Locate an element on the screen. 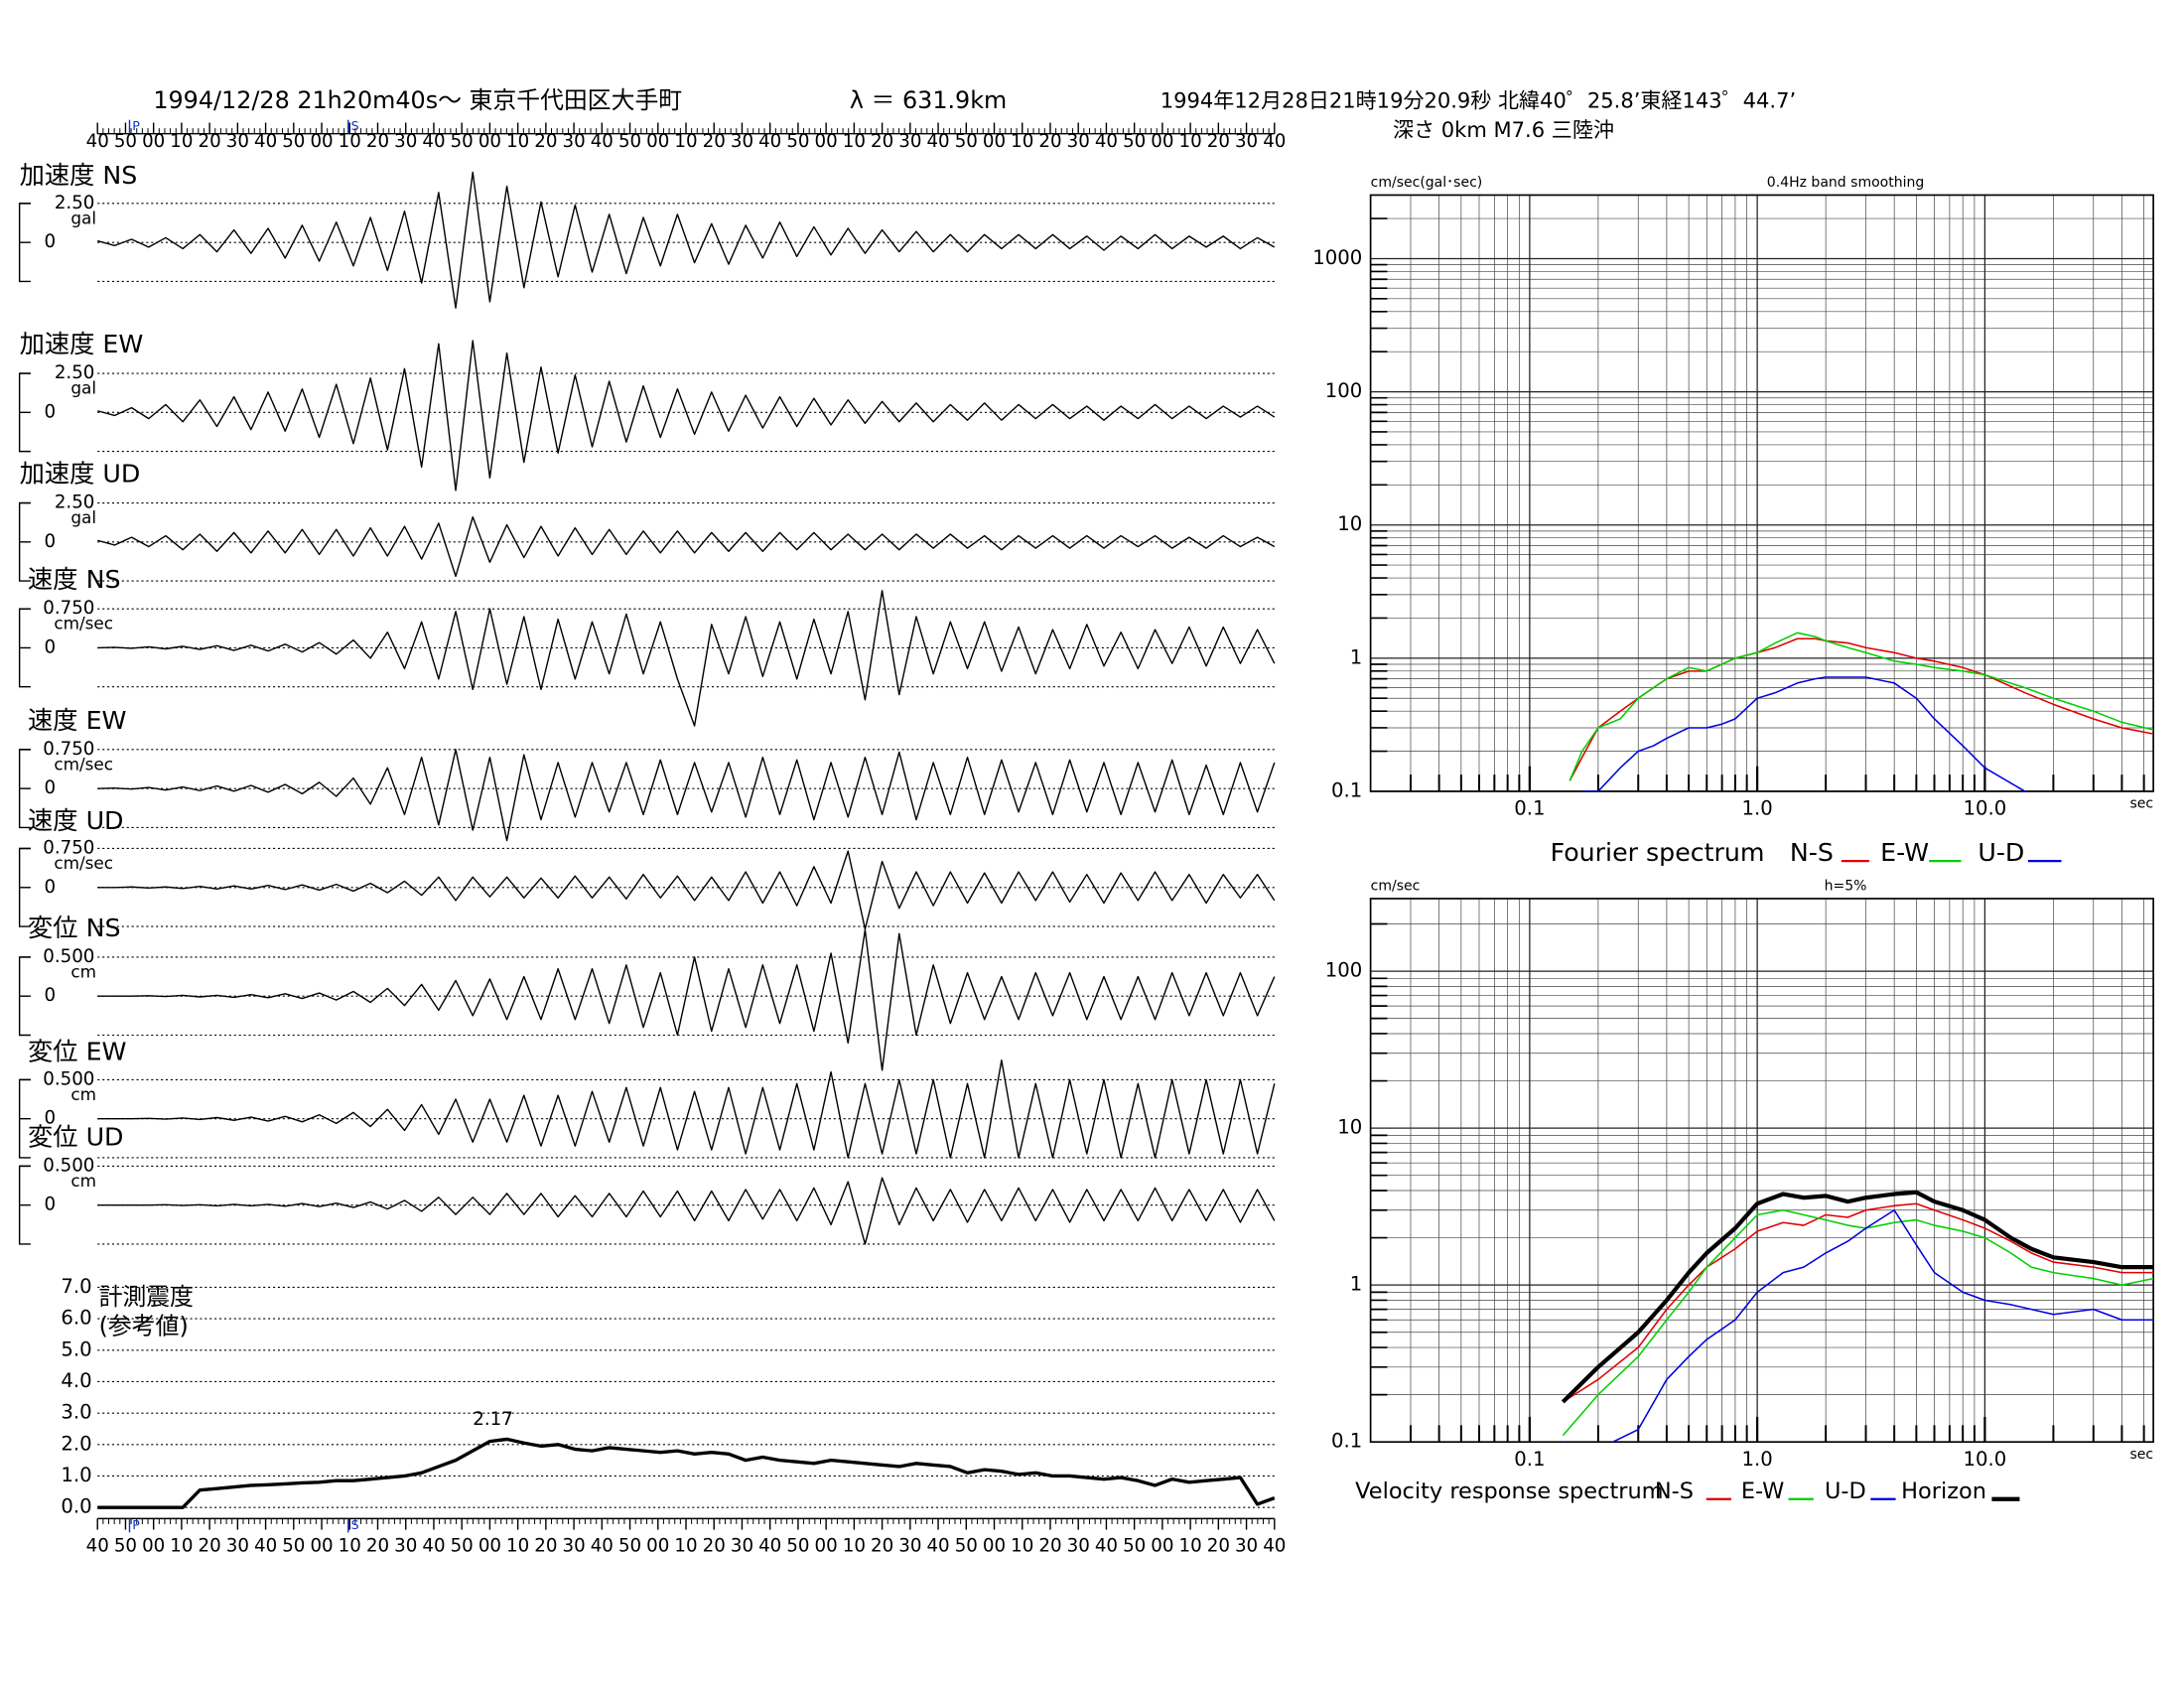 This screenshot has width=2184, height=1688. trace-name: 変位 UD is located at coordinates (75, 1136).